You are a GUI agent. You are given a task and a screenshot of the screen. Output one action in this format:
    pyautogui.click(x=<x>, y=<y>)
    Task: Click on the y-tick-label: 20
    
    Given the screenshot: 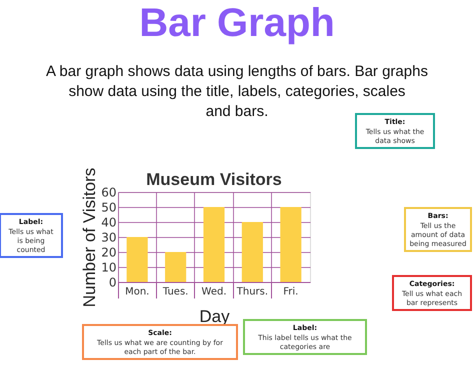 What is the action you would take?
    pyautogui.click(x=108, y=253)
    